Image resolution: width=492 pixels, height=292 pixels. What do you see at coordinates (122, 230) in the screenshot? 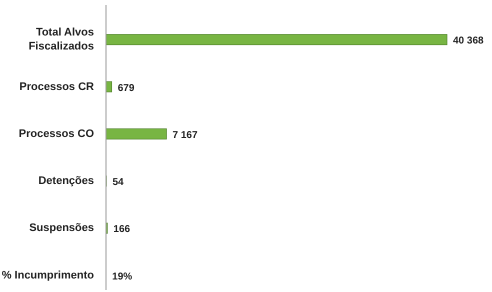
I see `data-label: 166` at bounding box center [122, 230].